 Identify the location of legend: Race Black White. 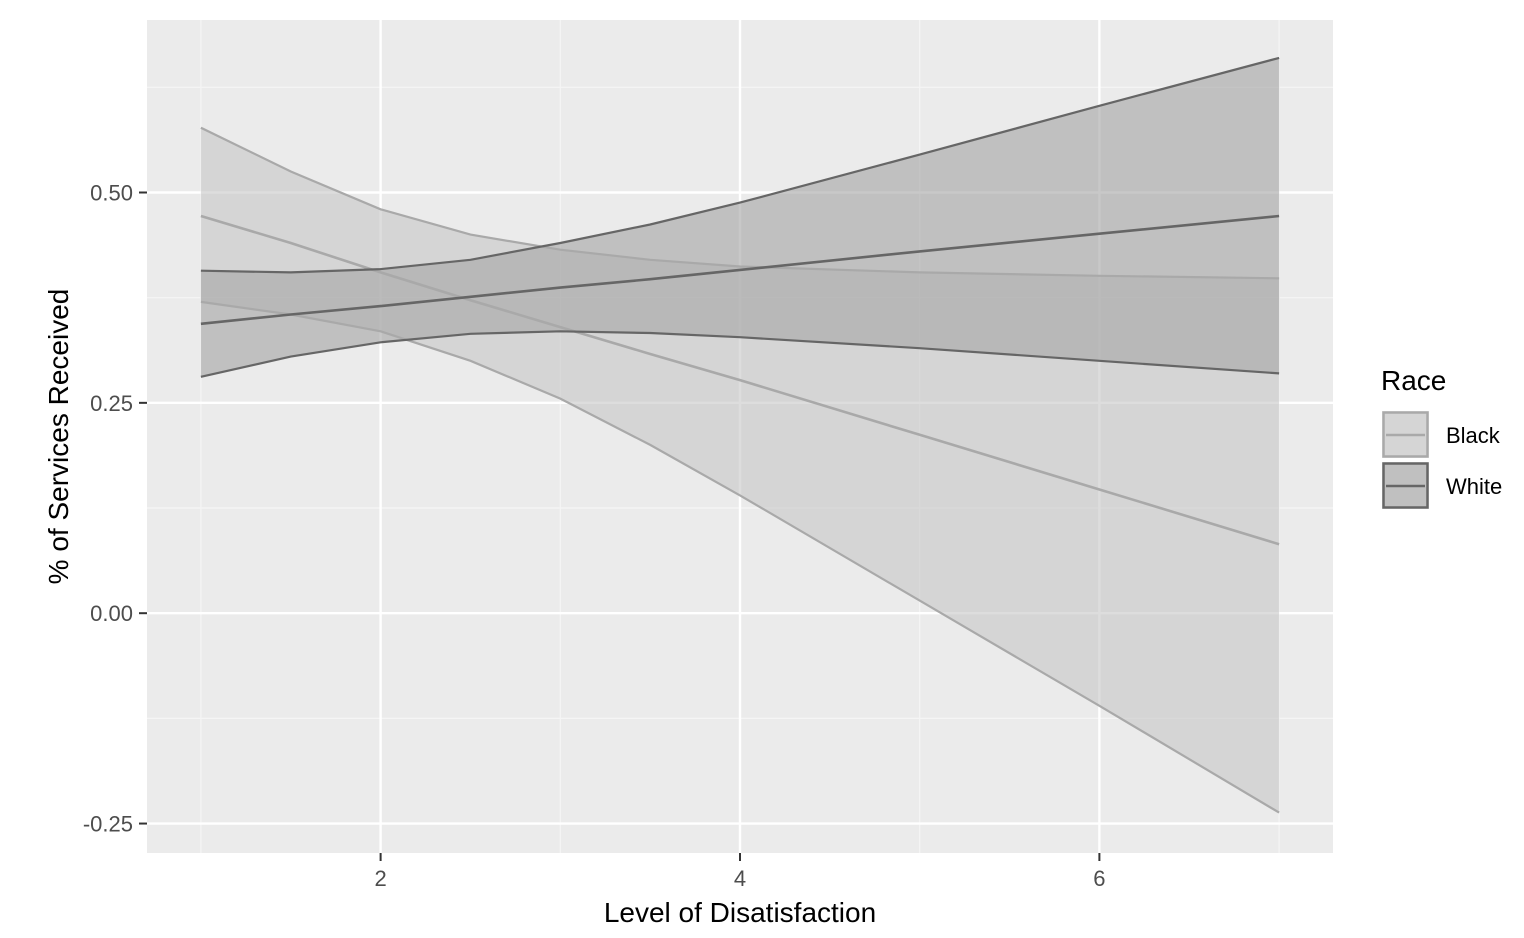
(1441, 437).